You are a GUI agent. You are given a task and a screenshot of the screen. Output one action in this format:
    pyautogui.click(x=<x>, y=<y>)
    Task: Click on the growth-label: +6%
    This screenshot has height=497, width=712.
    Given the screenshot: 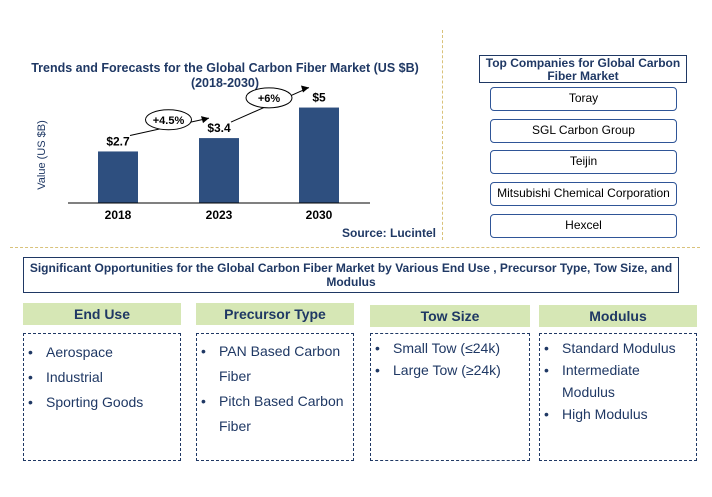 What is the action you would take?
    pyautogui.click(x=269, y=99)
    